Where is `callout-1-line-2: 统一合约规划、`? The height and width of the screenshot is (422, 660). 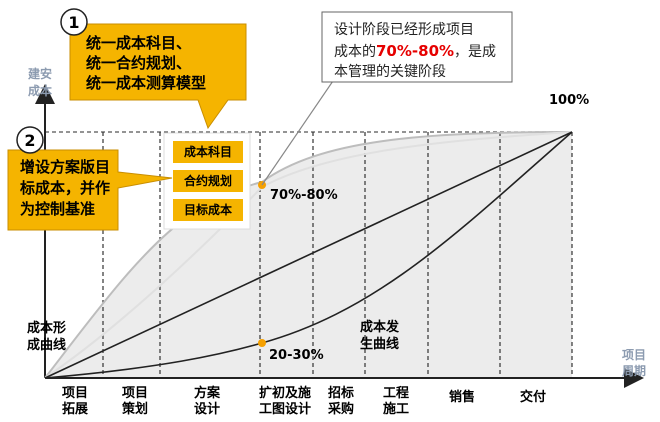 callout-1-line-2: 统一合约规划、 is located at coordinates (138, 63).